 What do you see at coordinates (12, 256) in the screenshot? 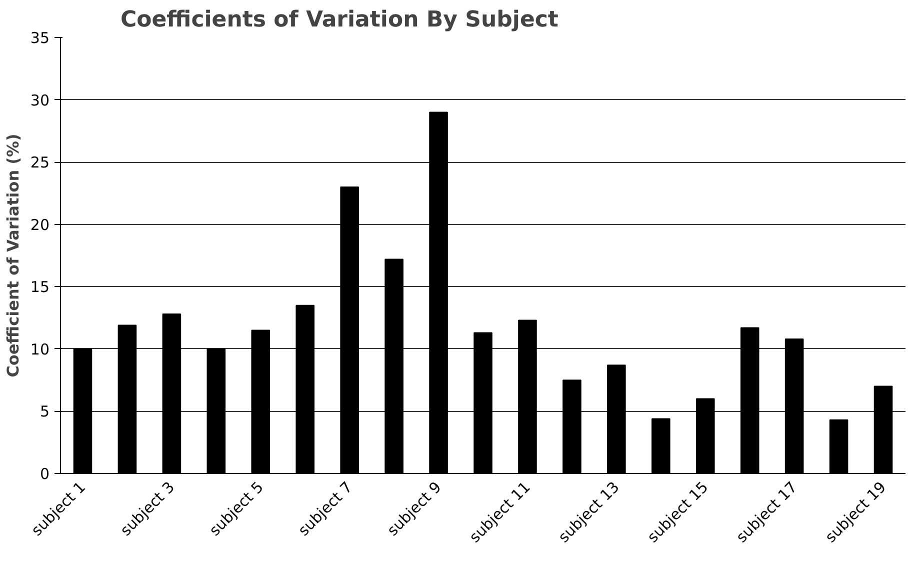
I see `y-axis-title: Coefficient of Variation (%)` at bounding box center [12, 256].